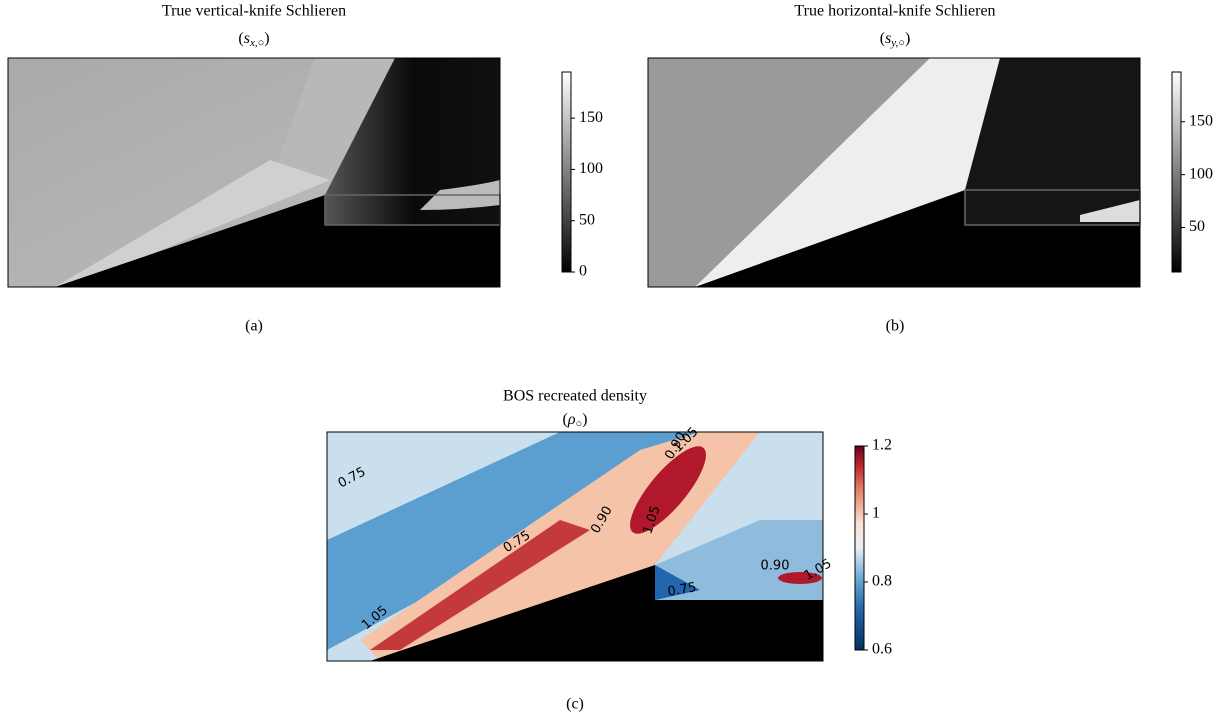  Describe the element at coordinates (897, 43) in the screenshot. I see `subtitle-subscript: y,○` at that location.